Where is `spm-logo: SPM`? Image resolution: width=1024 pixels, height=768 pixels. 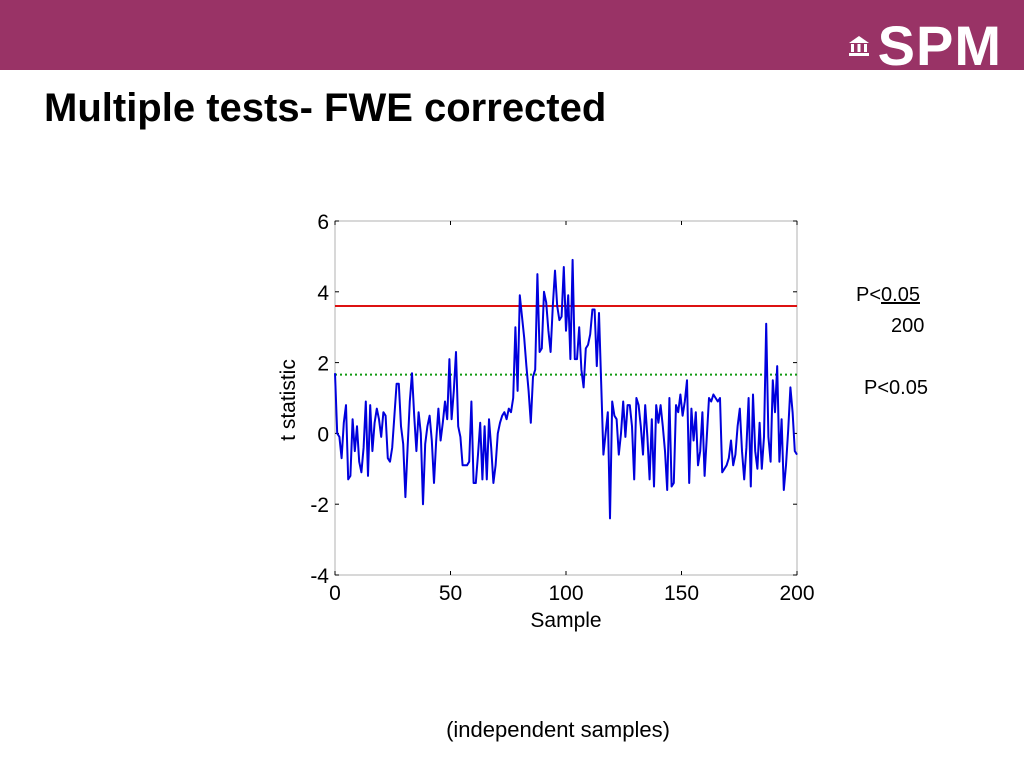 spm-logo: SPM is located at coordinates (925, 46).